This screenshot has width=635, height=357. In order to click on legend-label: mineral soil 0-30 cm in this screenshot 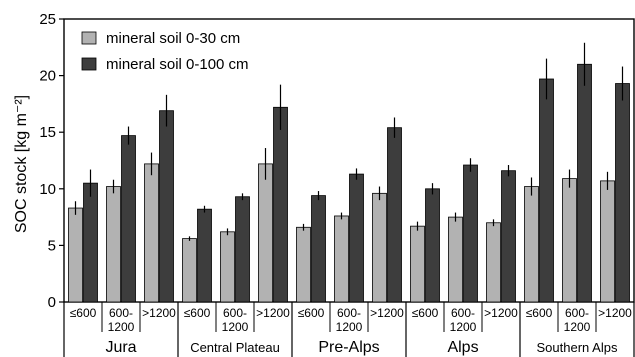, I will do `click(173, 38)`.